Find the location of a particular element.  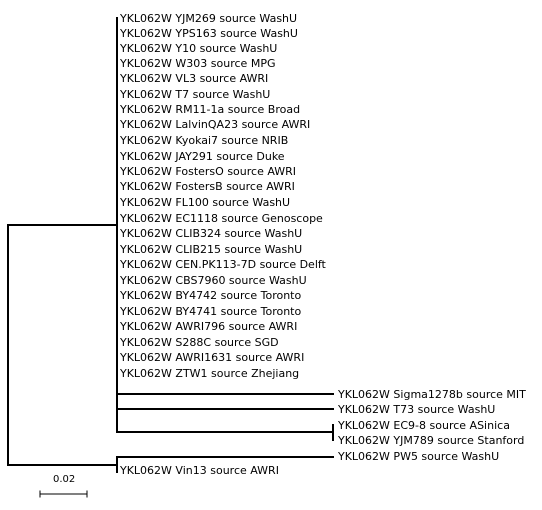

leaf-label: YKL062W LalvinQA23 source AWRI is located at coordinates (214, 124).